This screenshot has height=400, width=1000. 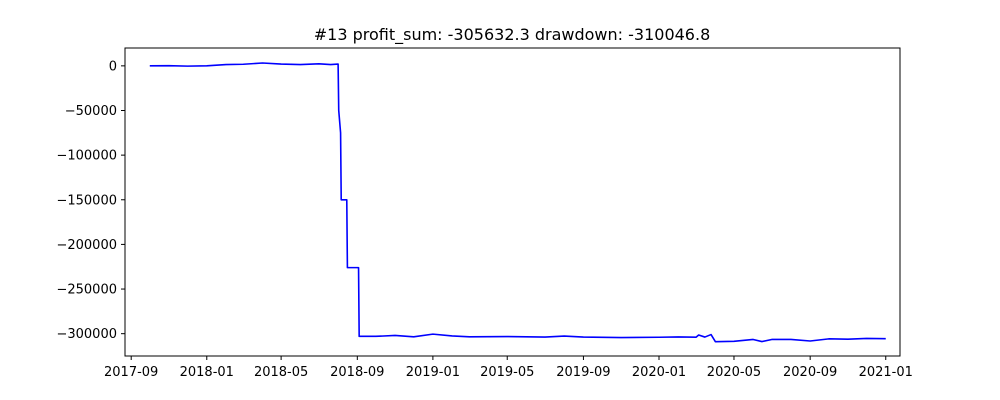 What do you see at coordinates (113, 66) in the screenshot?
I see `y-tick-label: 0` at bounding box center [113, 66].